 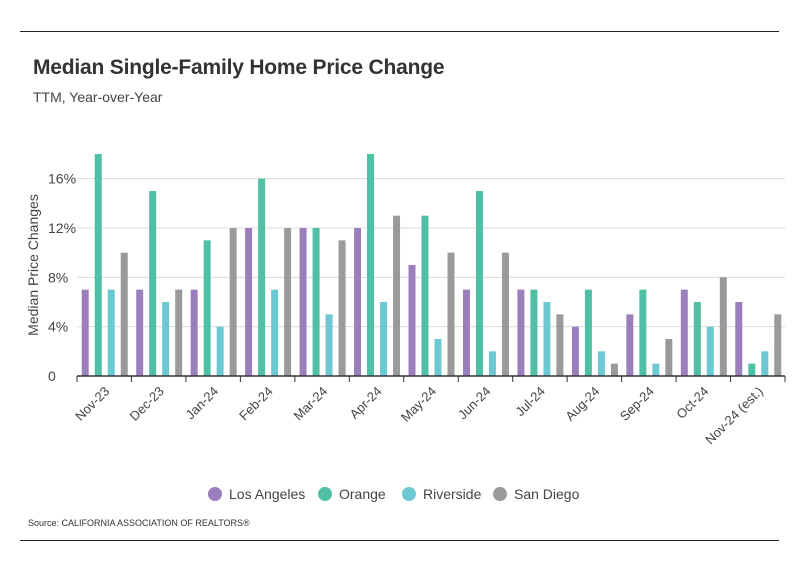 I want to click on x-tick-label: Feb-24, so click(x=256, y=404).